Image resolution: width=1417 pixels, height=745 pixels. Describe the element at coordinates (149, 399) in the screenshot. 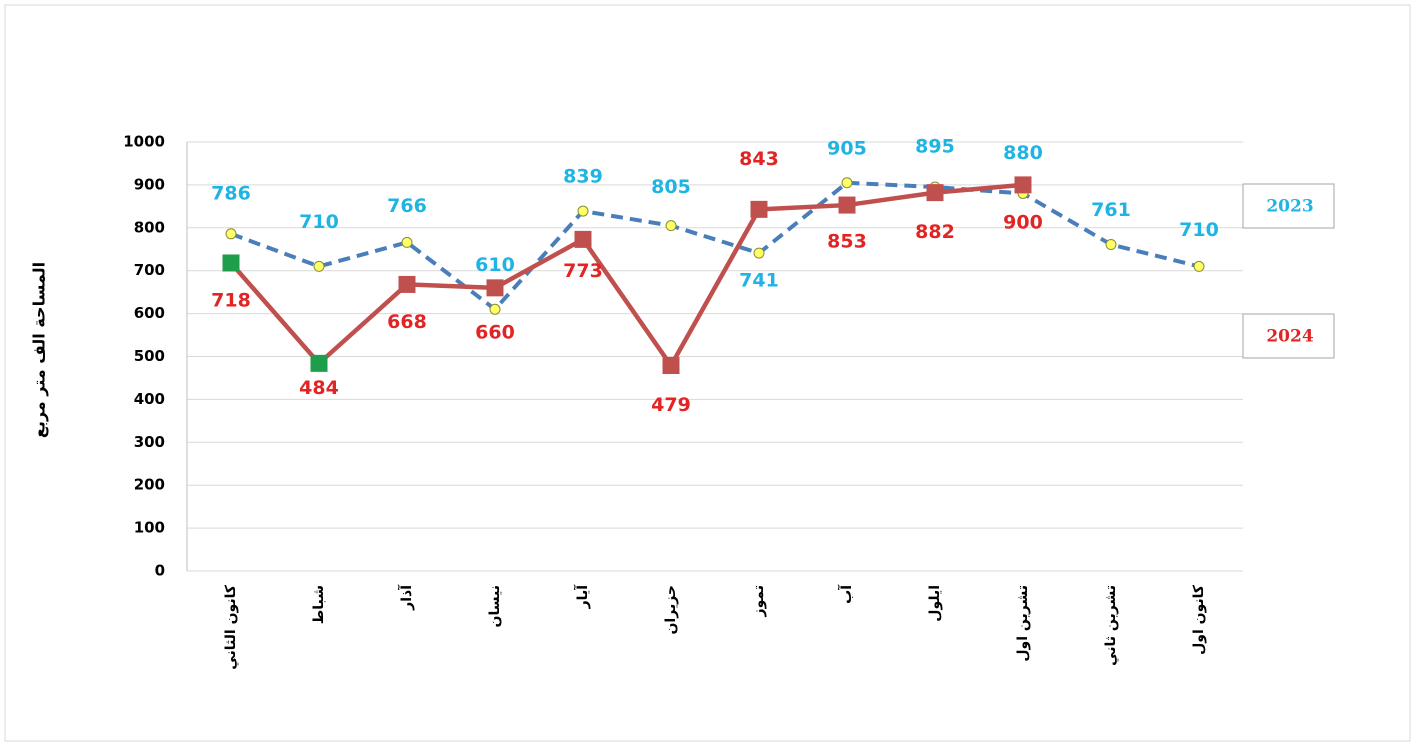

I see `y-tick-label: 400` at that location.